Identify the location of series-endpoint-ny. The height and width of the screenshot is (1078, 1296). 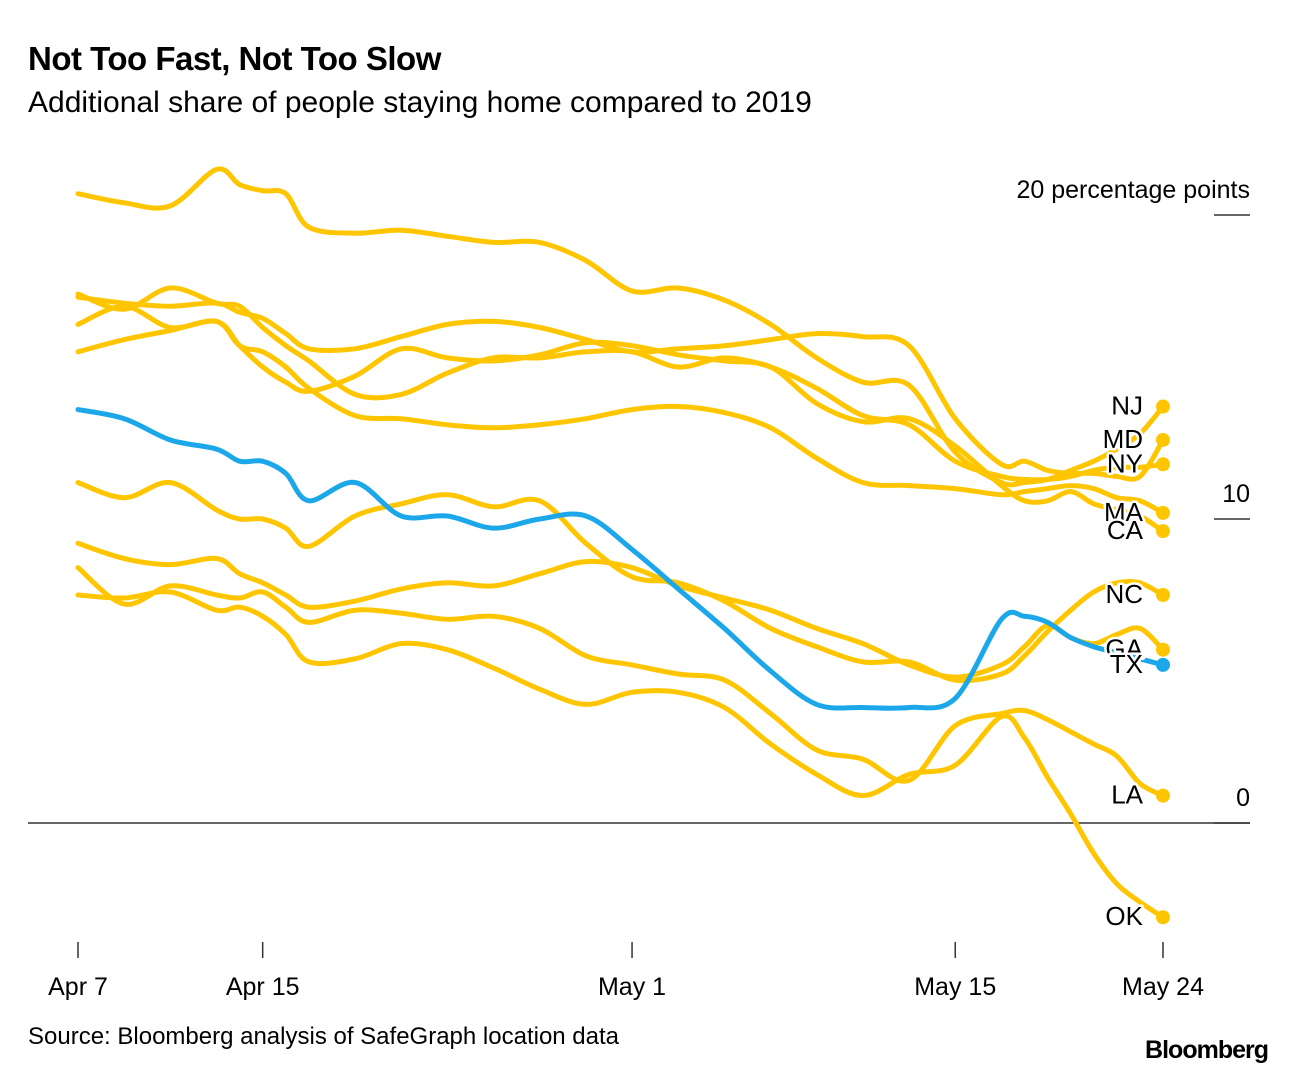
(1163, 464).